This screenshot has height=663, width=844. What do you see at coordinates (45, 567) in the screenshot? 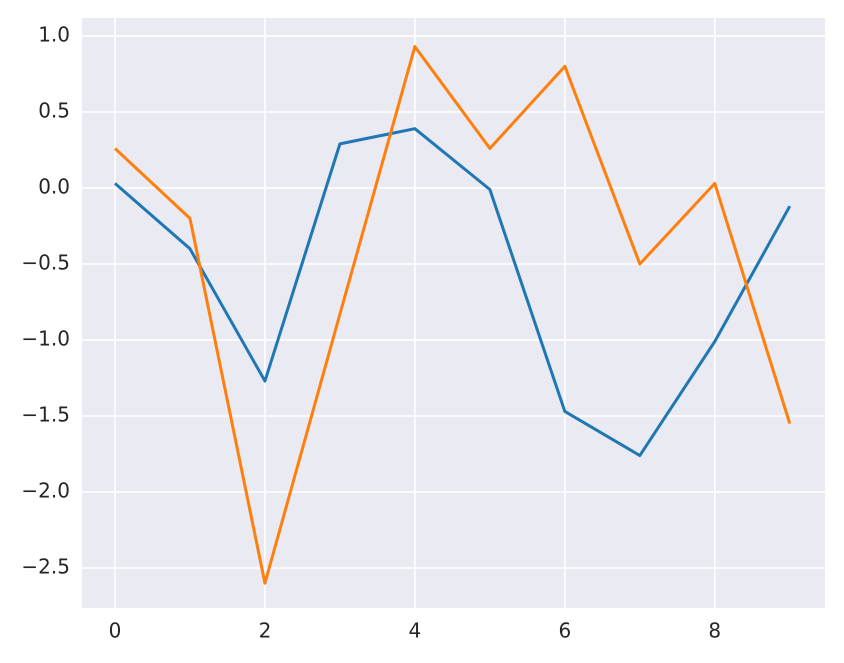
I see `y-tick-label: −2.5` at bounding box center [45, 567].